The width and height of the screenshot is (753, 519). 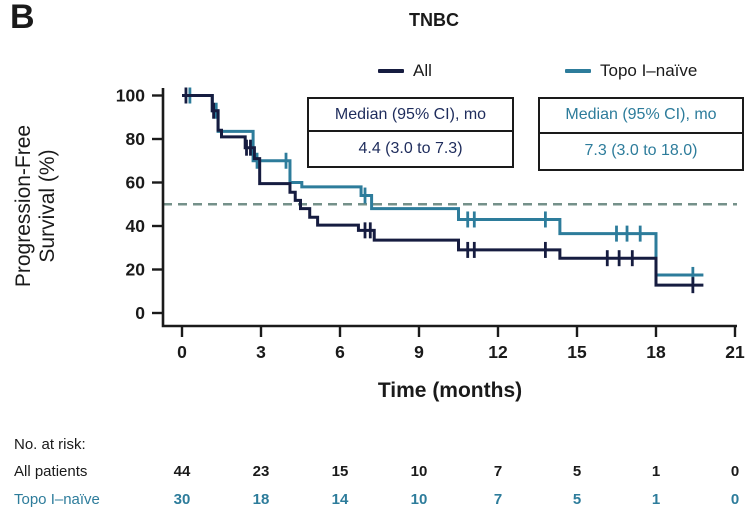 I want to click on risk-row-label-all: All patients, so click(x=51, y=471).